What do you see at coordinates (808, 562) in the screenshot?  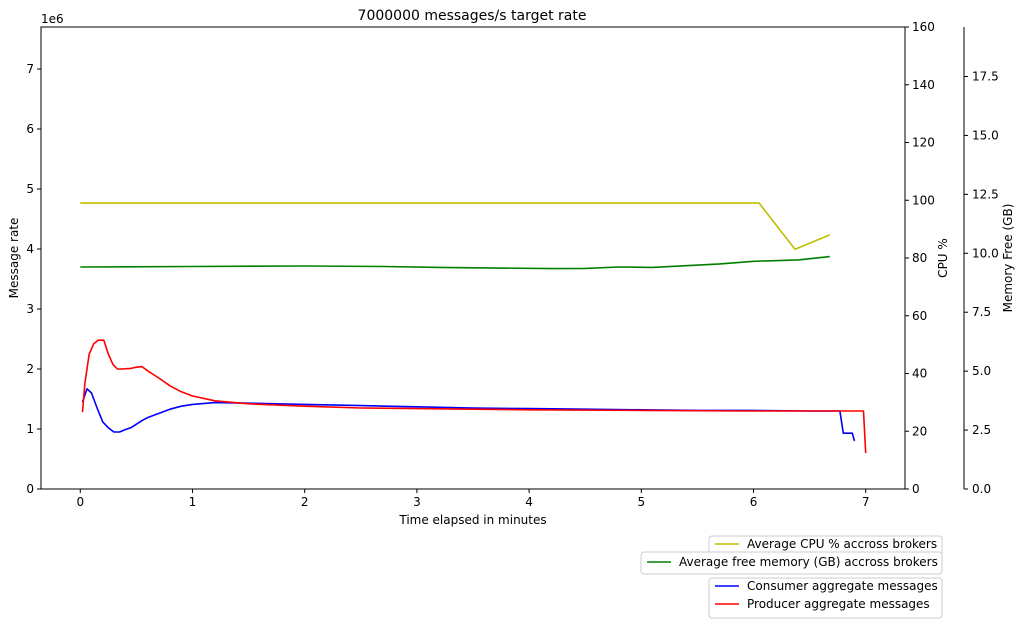 I see `legend-label: Average free memory (GB) accross brokers` at bounding box center [808, 562].